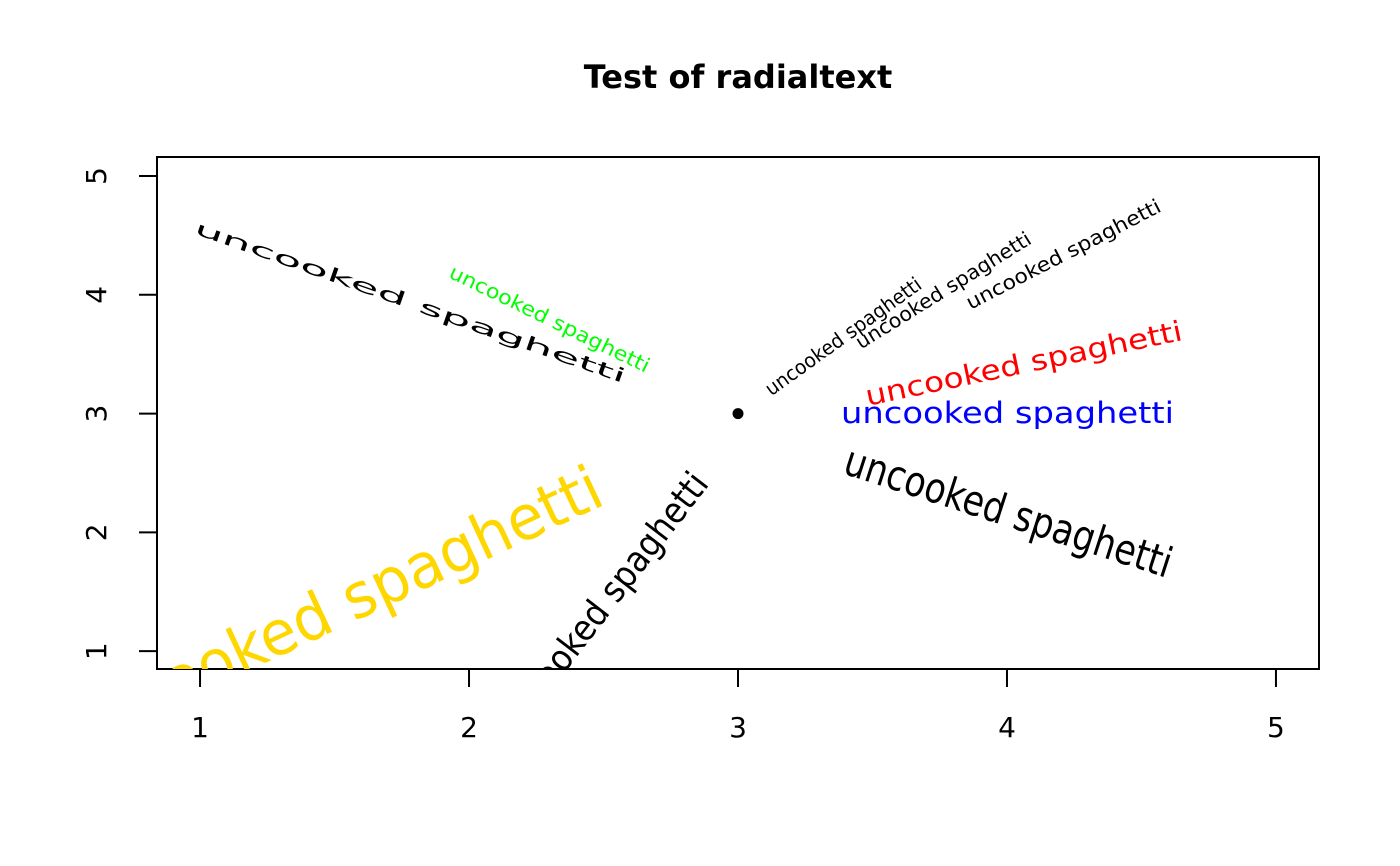 This screenshot has width=1400, height=866. What do you see at coordinates (96, 414) in the screenshot?
I see `y-tick-label: 3` at bounding box center [96, 414].